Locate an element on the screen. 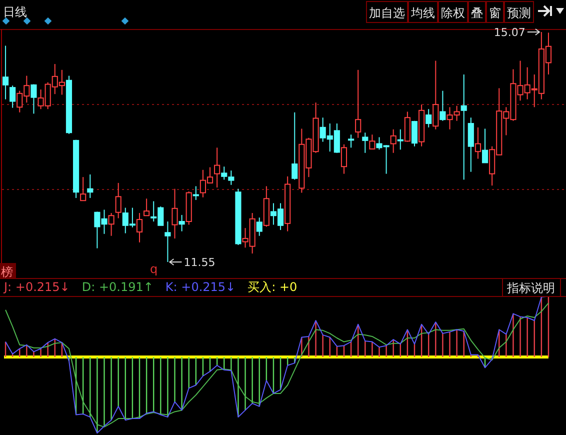  text: 买入: +0 is located at coordinates (273, 287).